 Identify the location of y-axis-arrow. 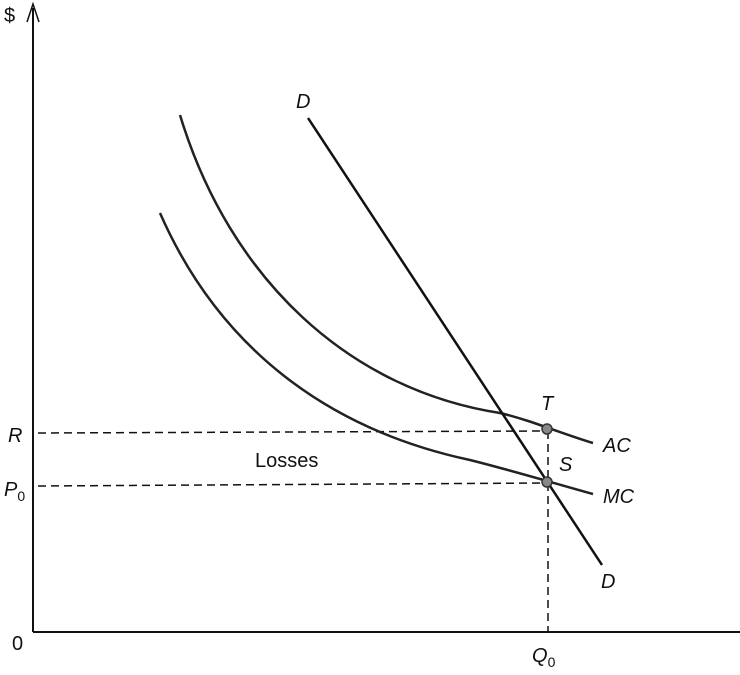
(33, 12).